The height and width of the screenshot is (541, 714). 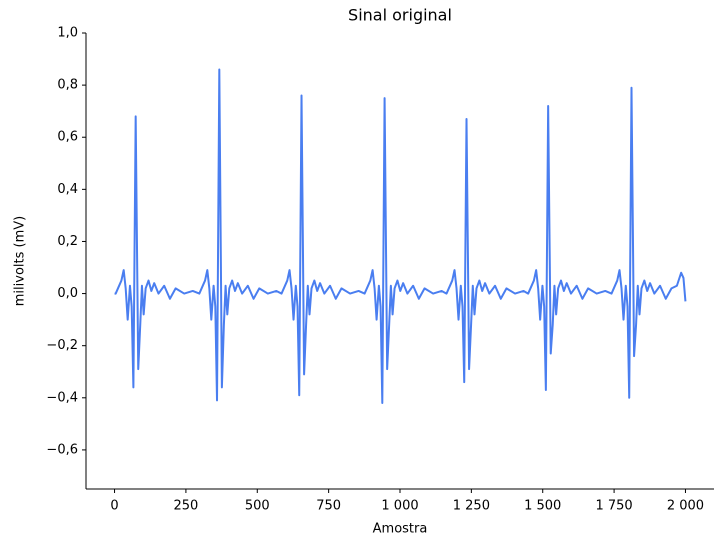 I want to click on y-tick-label: 0,0, so click(x=67, y=293).